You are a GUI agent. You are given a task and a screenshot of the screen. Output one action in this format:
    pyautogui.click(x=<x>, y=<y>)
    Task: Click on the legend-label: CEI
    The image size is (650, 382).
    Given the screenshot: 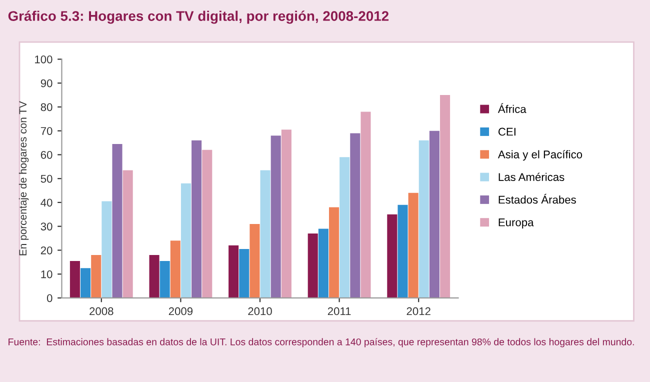 What is the action you would take?
    pyautogui.click(x=507, y=132)
    